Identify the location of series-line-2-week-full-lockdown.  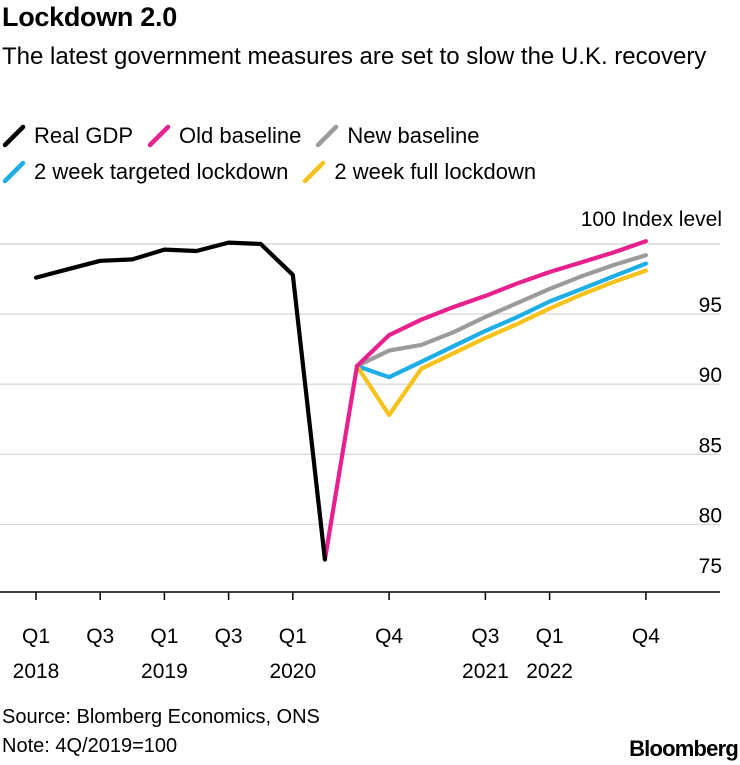
(501, 343).